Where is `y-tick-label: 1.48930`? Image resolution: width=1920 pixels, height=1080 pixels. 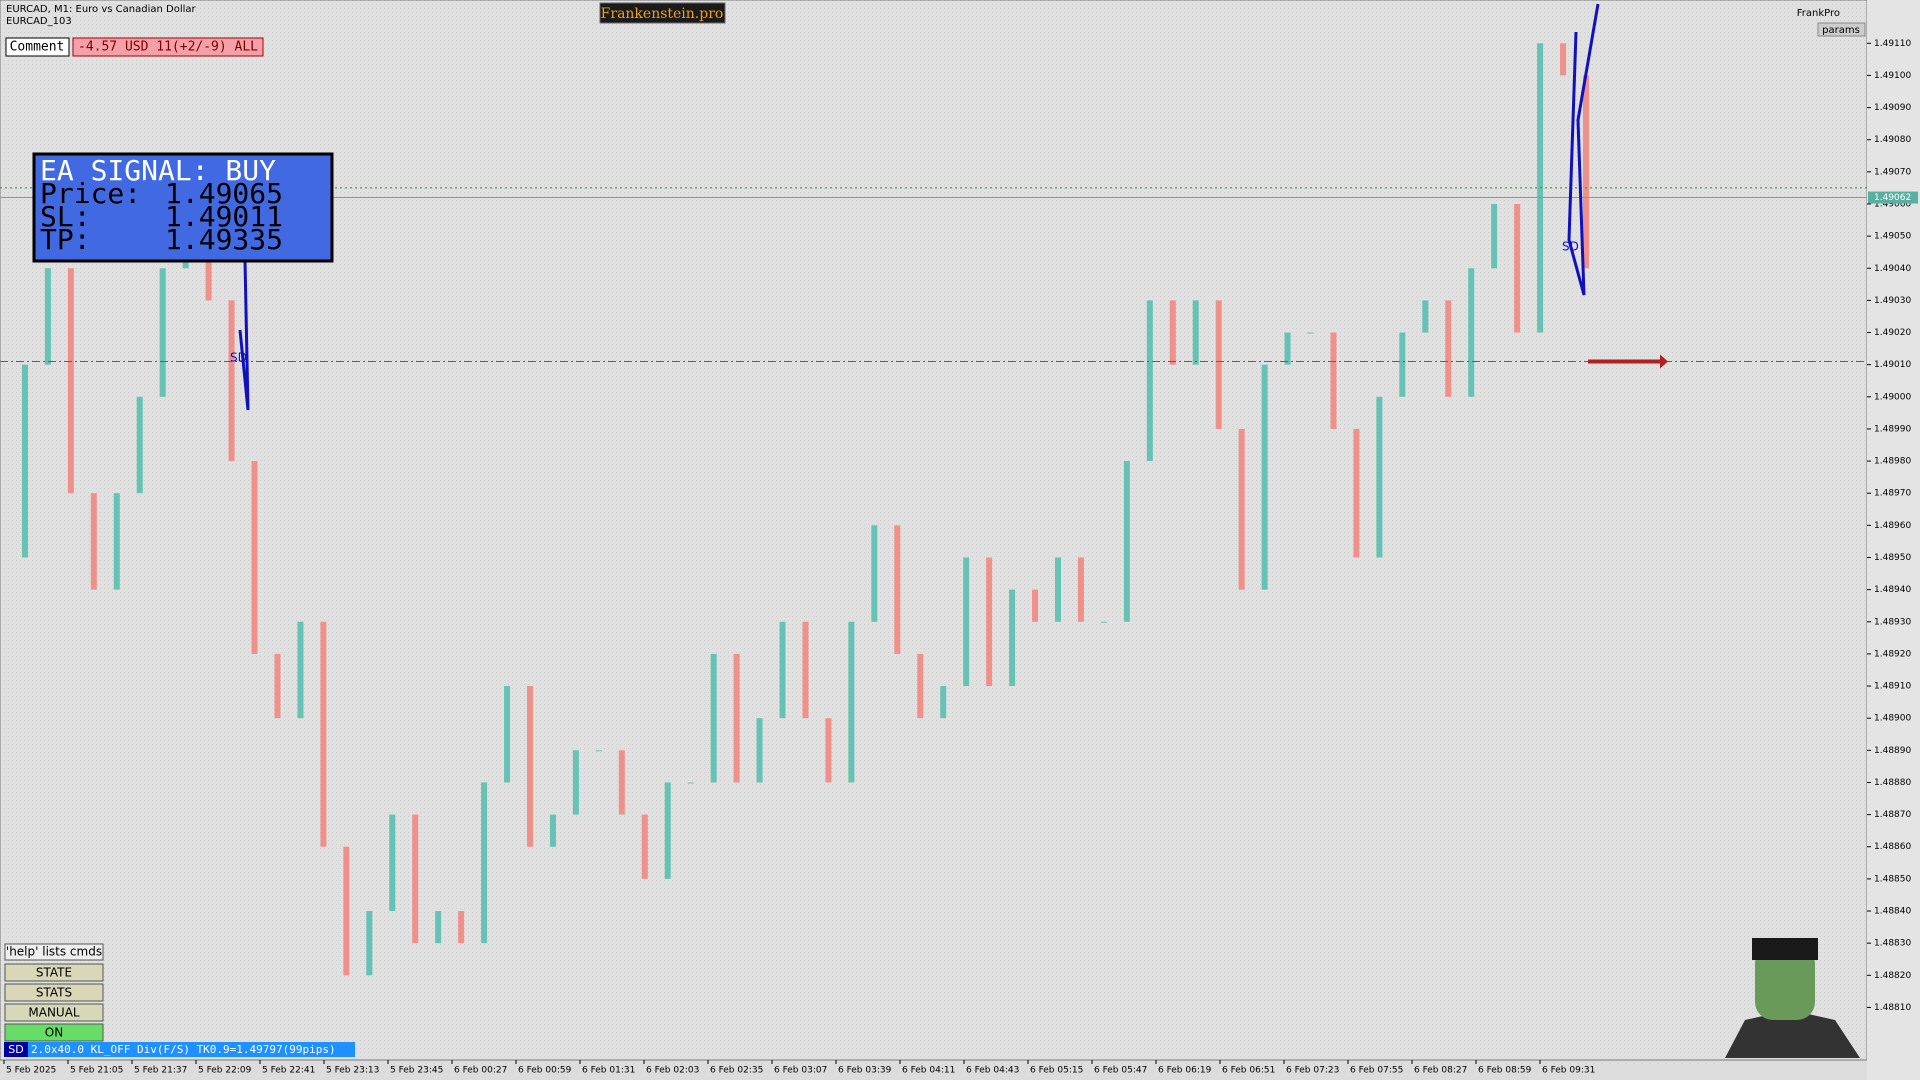
y-tick-label: 1.48930 is located at coordinates (1892, 622).